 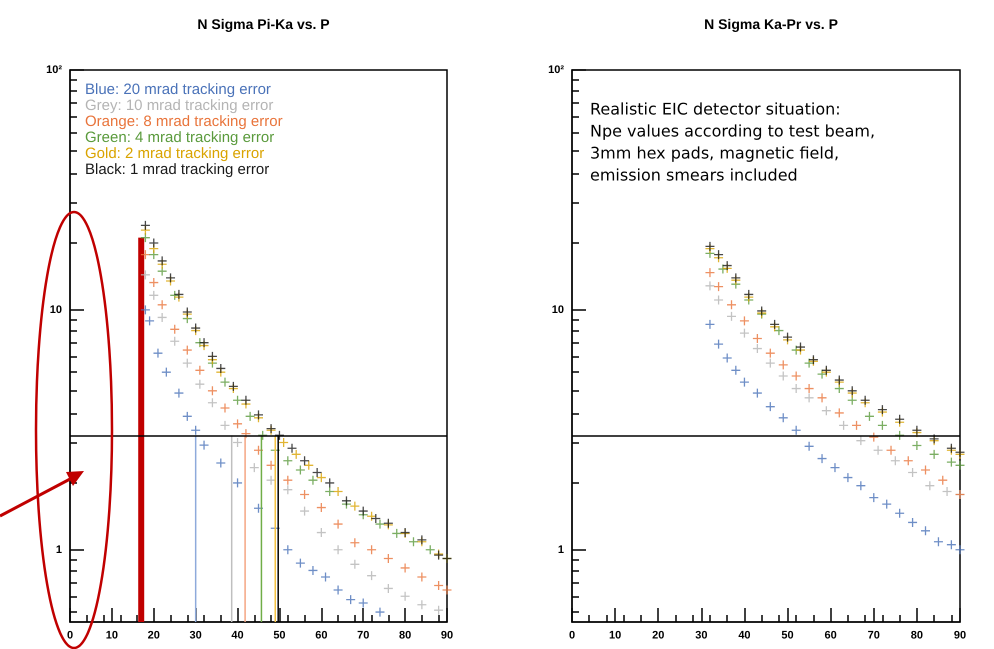 I want to click on annotation: Realistic EIC detector situation: Npe values according to test beam, 3mm hex pads, magnetic field, emission smears included, so click(x=733, y=142).